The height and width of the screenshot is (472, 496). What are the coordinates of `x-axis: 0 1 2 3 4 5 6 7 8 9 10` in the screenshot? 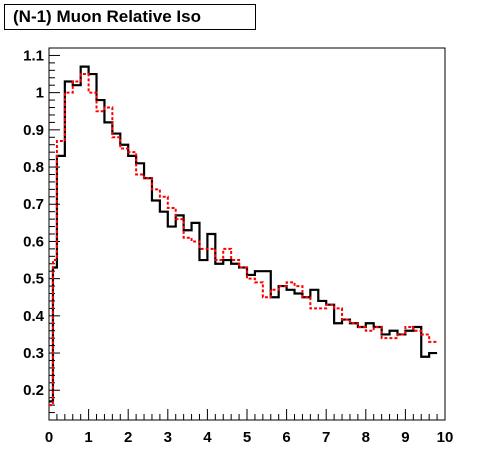 It's located at (249, 427).